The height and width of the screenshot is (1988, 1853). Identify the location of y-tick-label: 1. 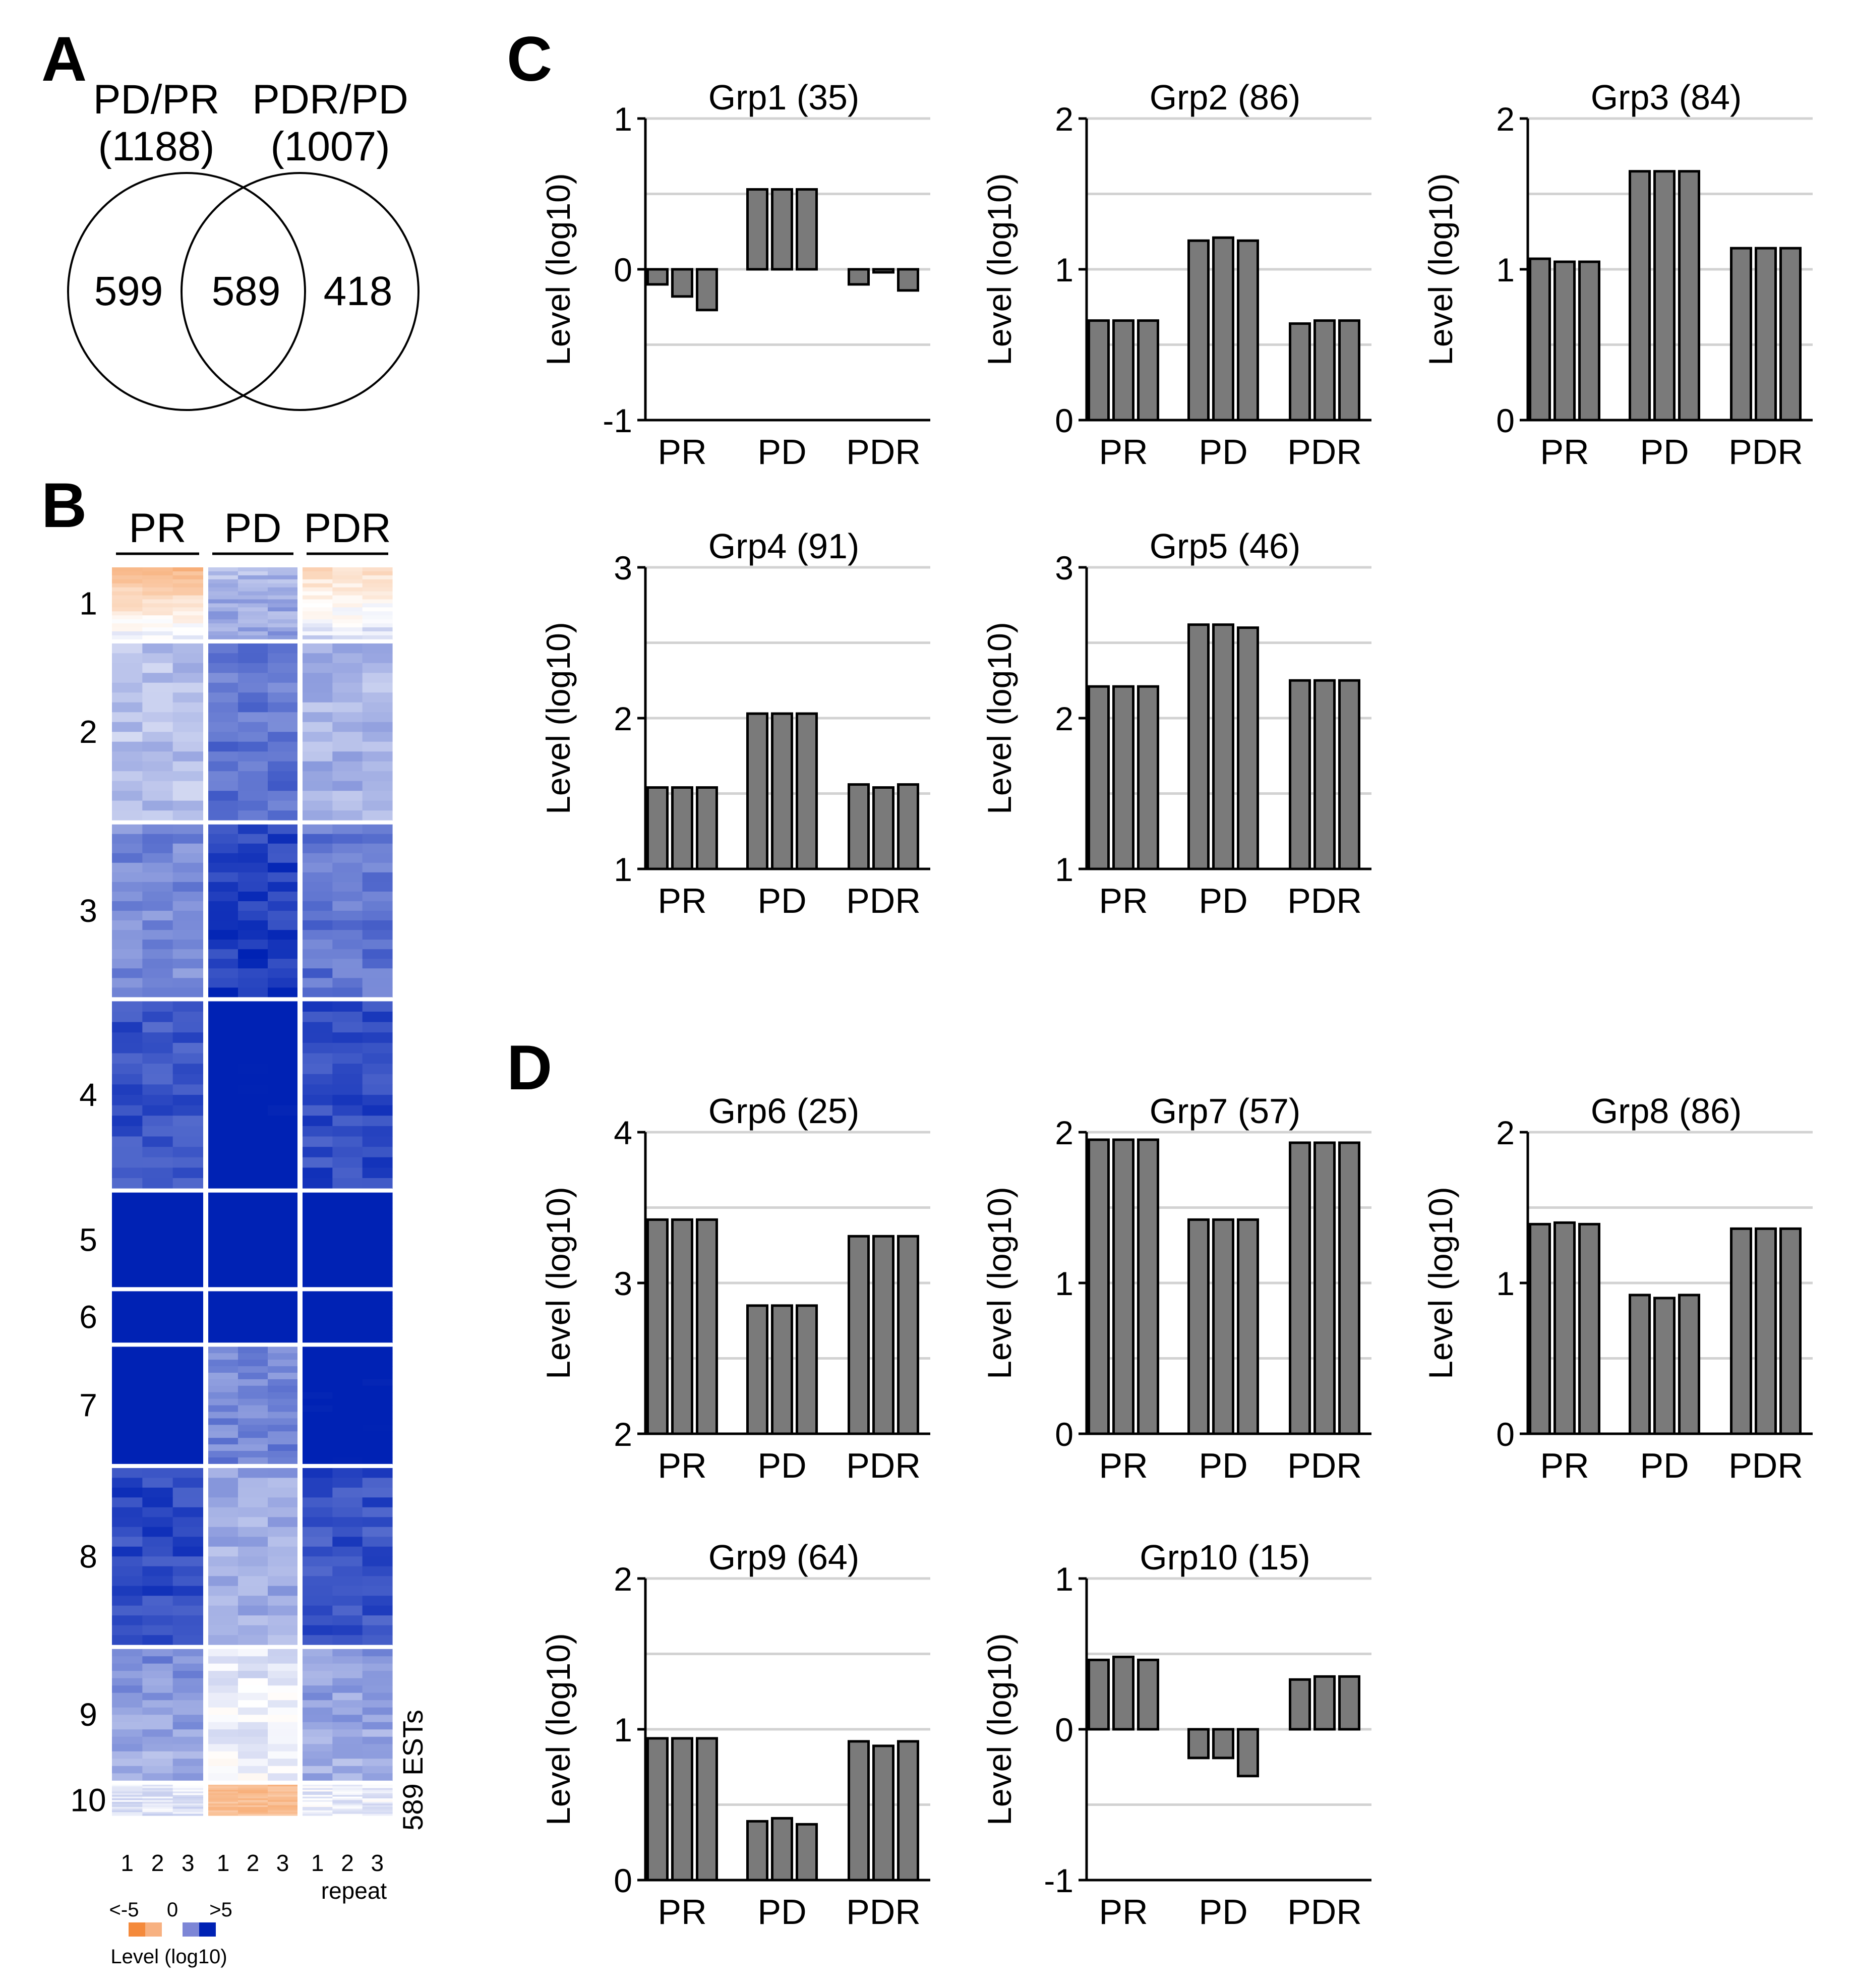
(1506, 269).